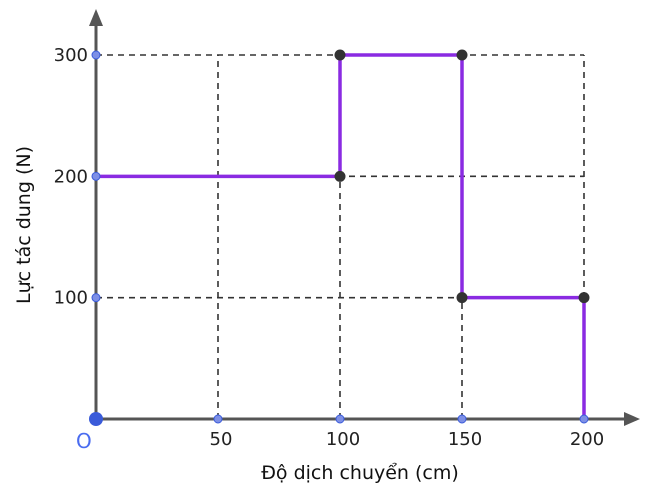  I want to click on x-tick-label: 150, so click(465, 439).